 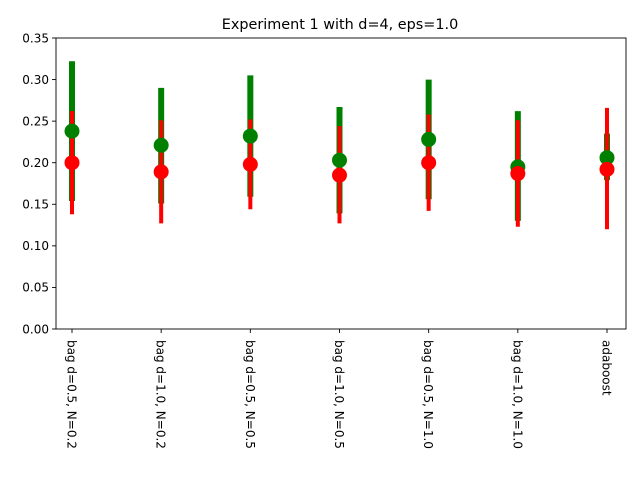 I want to click on x-tick-label: bag d=0.5, N=0.5, so click(x=250, y=394).